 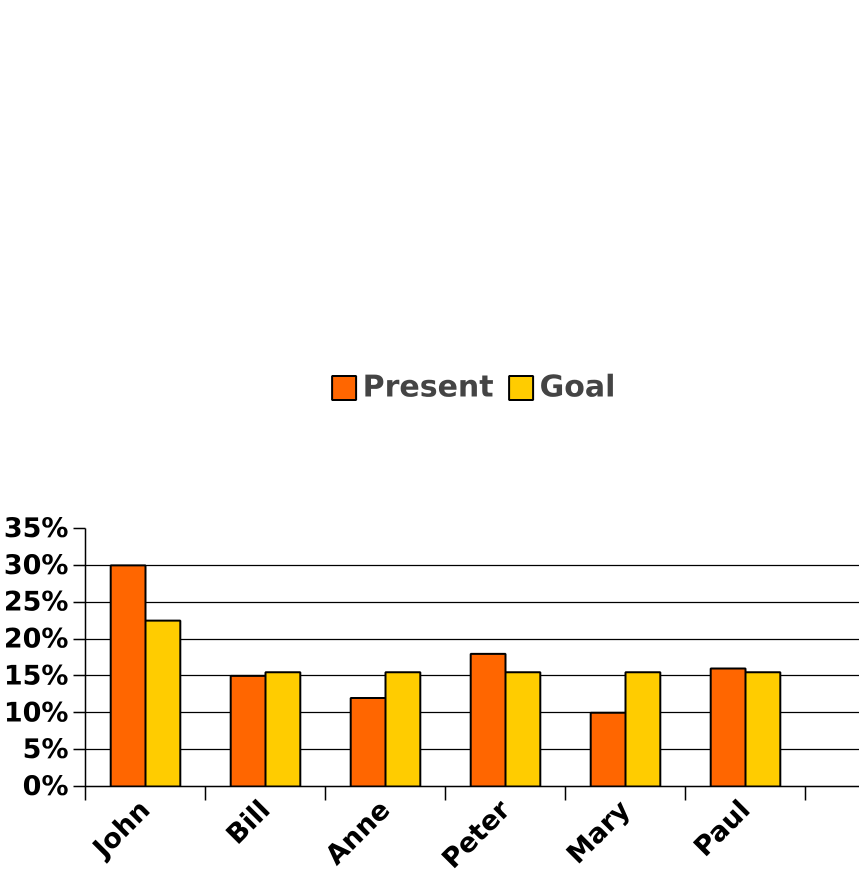 What do you see at coordinates (36, 639) in the screenshot?
I see `y-tick-label: 20%` at bounding box center [36, 639].